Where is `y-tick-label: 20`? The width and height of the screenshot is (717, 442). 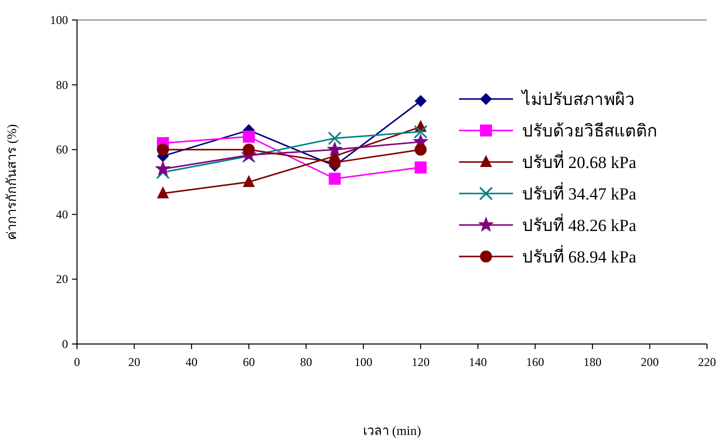 y-tick-label: 20 is located at coordinates (62, 279).